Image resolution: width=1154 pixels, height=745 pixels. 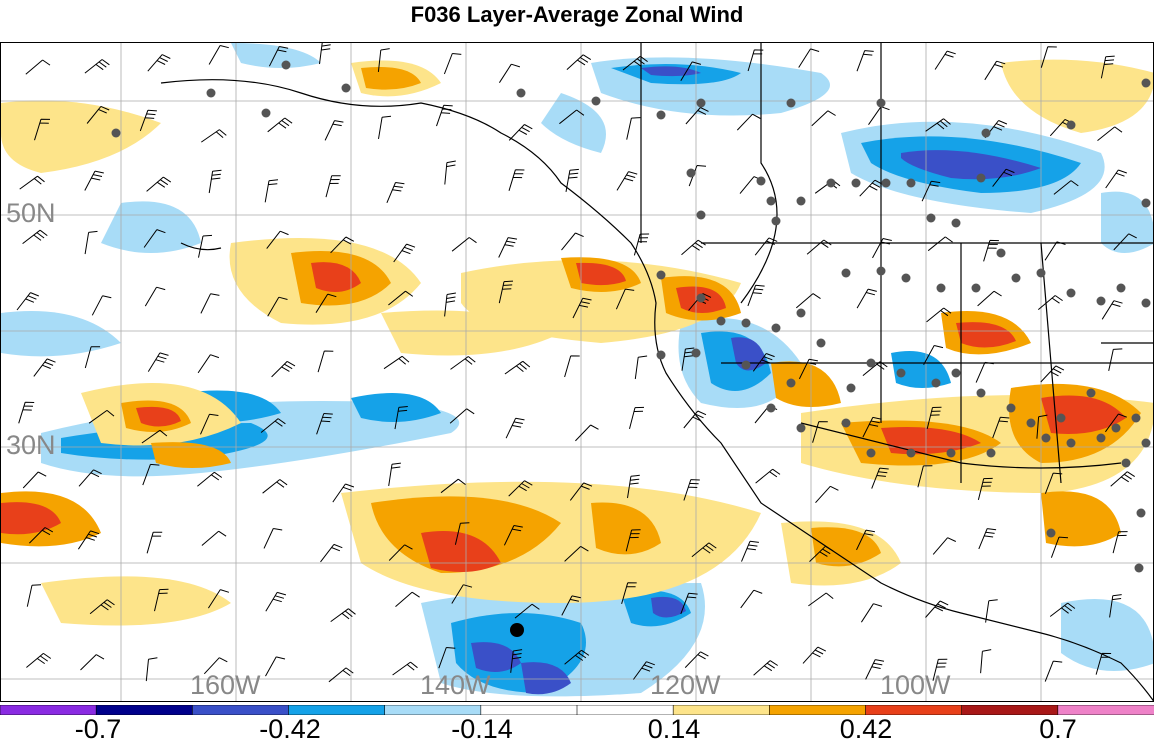 I want to click on colorbar-tick-label: 0.42, so click(x=866, y=729).